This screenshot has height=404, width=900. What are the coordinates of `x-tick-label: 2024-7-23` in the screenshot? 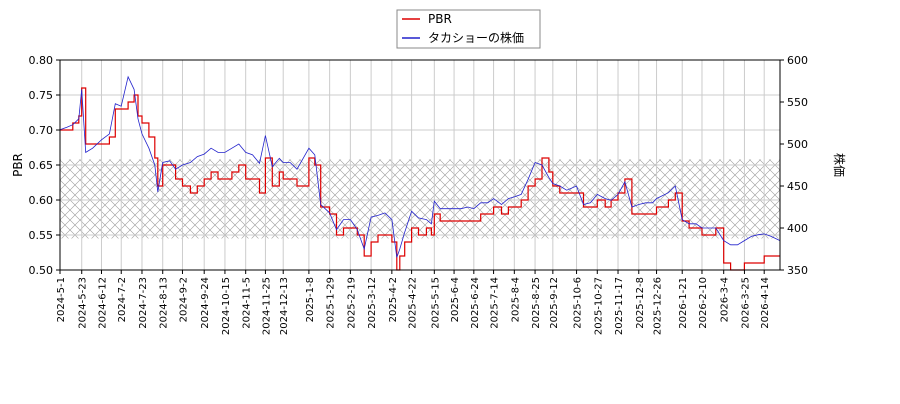 It's located at (143, 303).